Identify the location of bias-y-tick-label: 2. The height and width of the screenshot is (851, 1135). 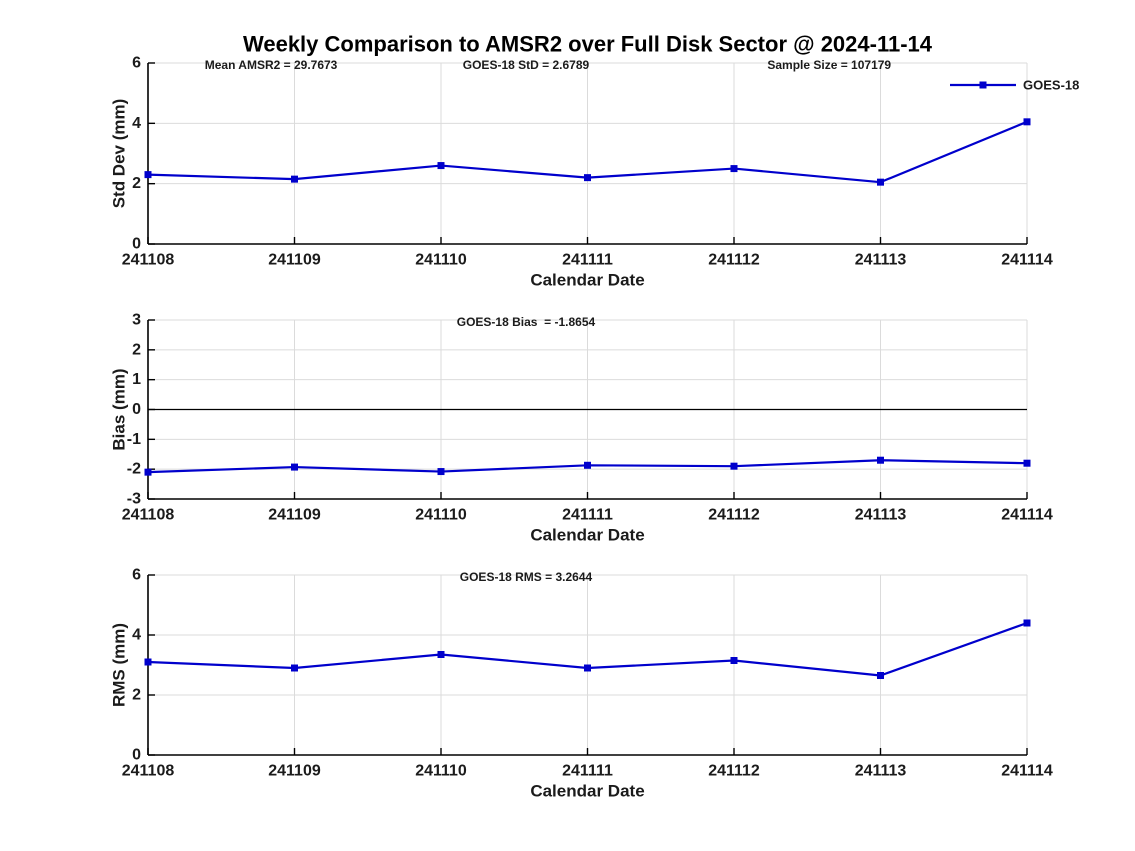
(136, 349).